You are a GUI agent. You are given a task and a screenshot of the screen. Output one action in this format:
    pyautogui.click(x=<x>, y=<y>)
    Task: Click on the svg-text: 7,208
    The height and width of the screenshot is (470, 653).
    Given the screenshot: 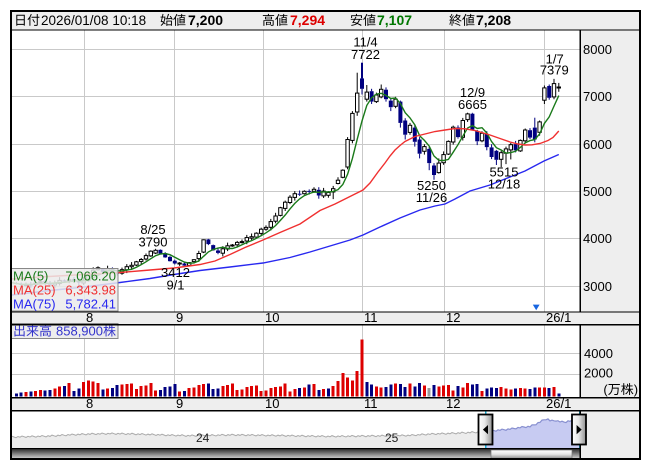 What is the action you would take?
    pyautogui.click(x=493, y=20)
    